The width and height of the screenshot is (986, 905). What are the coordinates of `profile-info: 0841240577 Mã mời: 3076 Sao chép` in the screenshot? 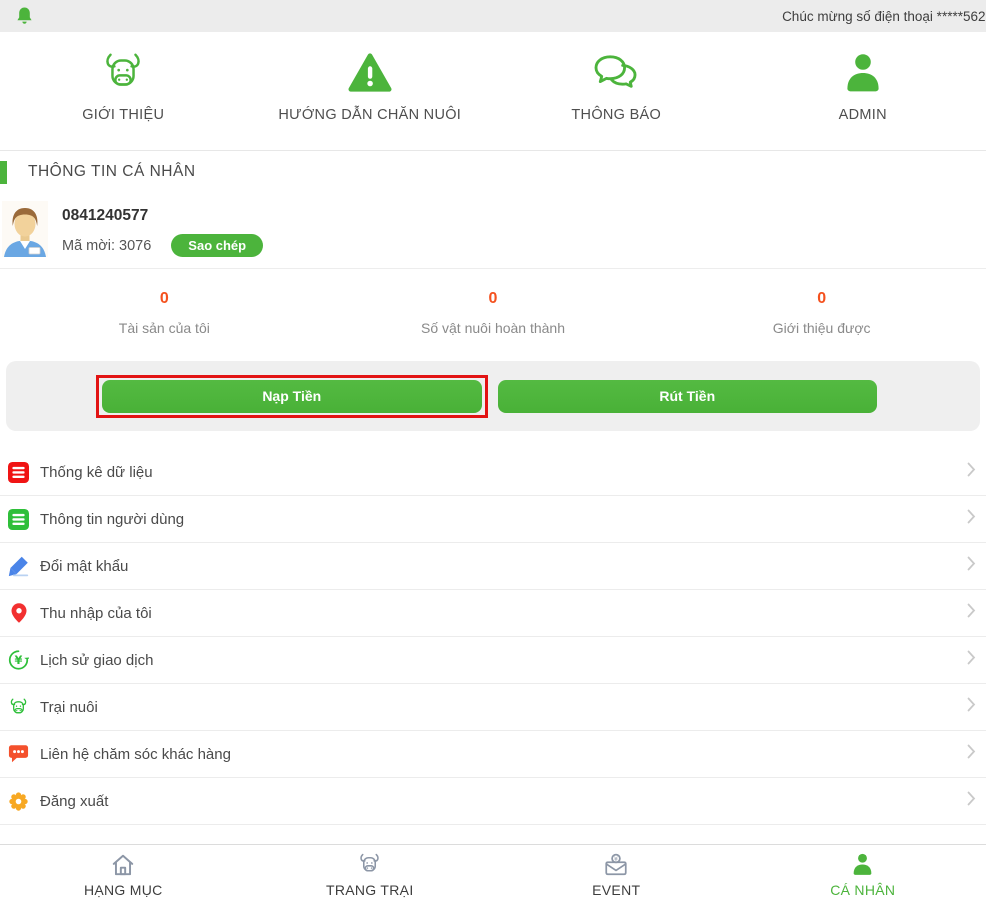 It's located at (163, 229).